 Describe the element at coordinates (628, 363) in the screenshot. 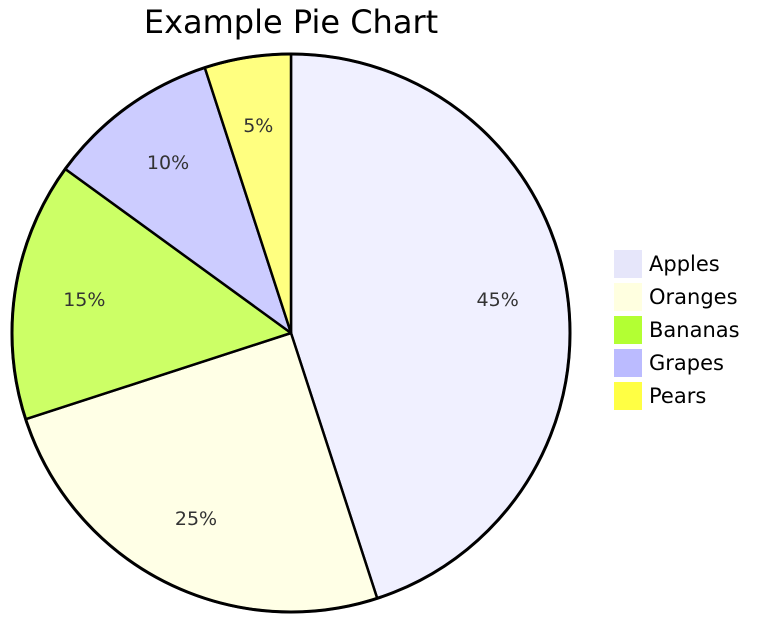

I see `legend-swatch-grapes` at that location.